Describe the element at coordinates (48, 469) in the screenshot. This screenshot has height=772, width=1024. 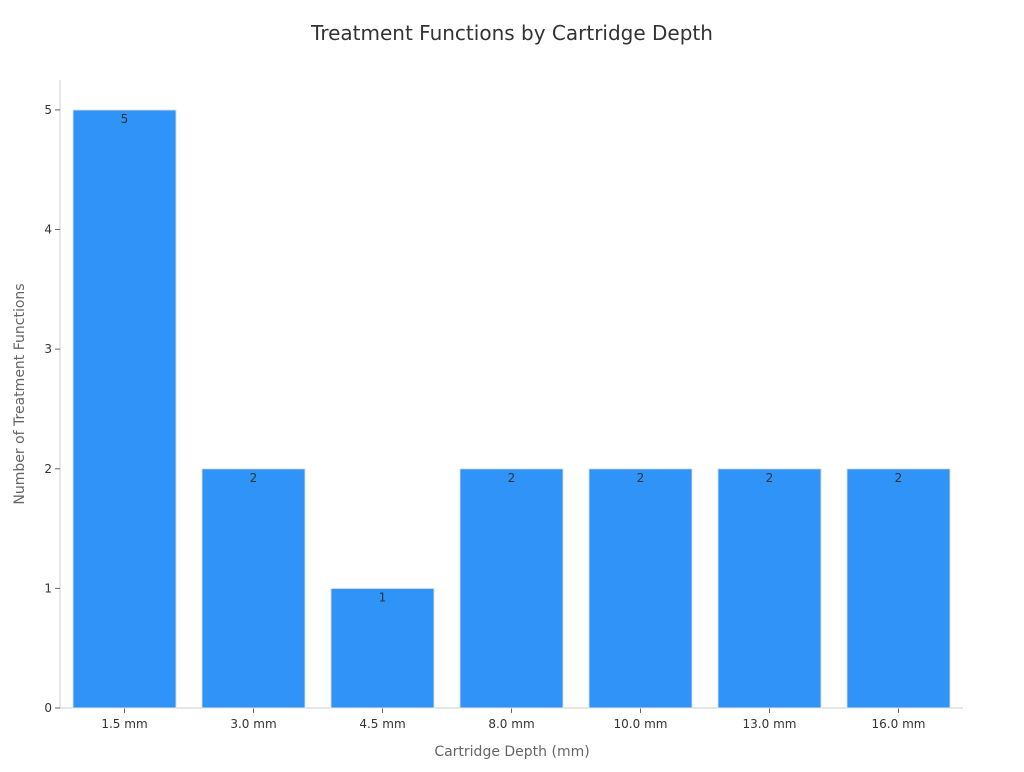
I see `y-tick-label: 2` at that location.